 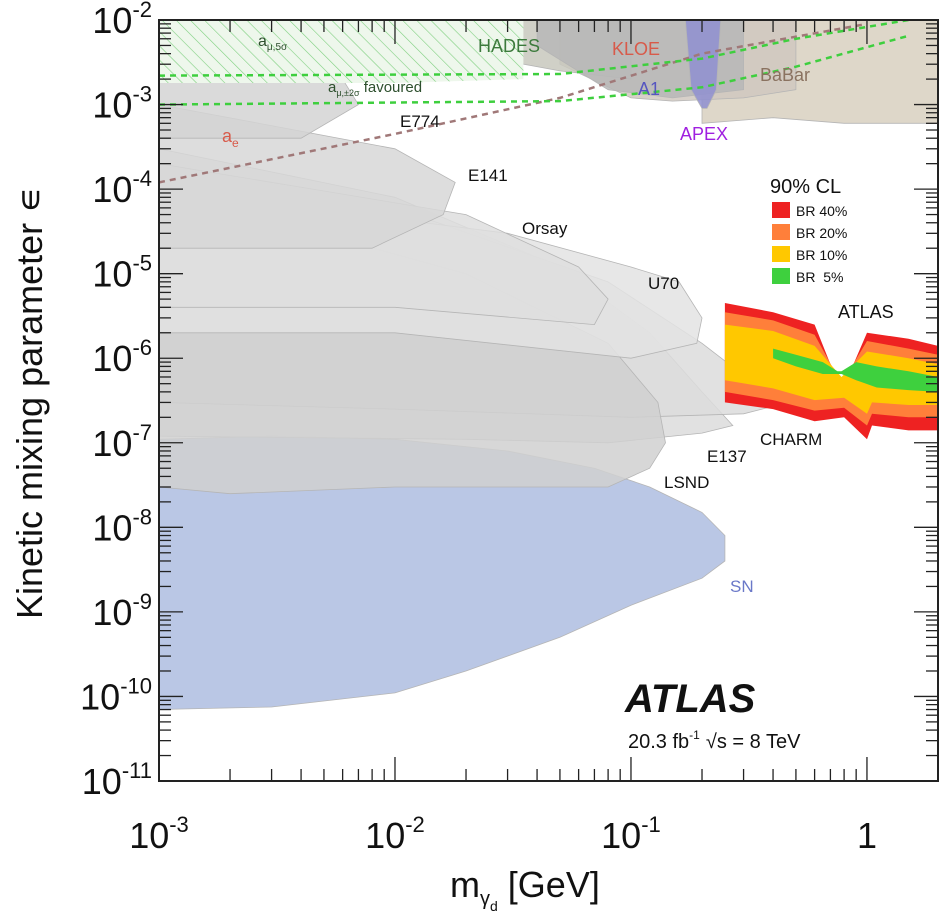 What do you see at coordinates (819, 277) in the screenshot?
I see `legend-label-br5: BR 5%` at bounding box center [819, 277].